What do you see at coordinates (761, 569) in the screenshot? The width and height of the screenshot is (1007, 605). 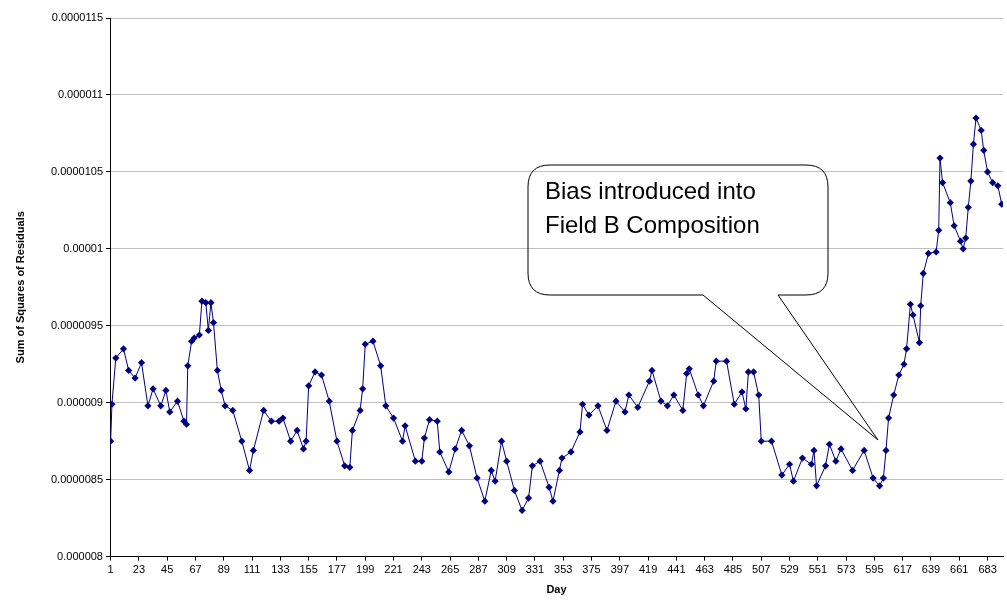 I see `x-tick-label: 507` at bounding box center [761, 569].